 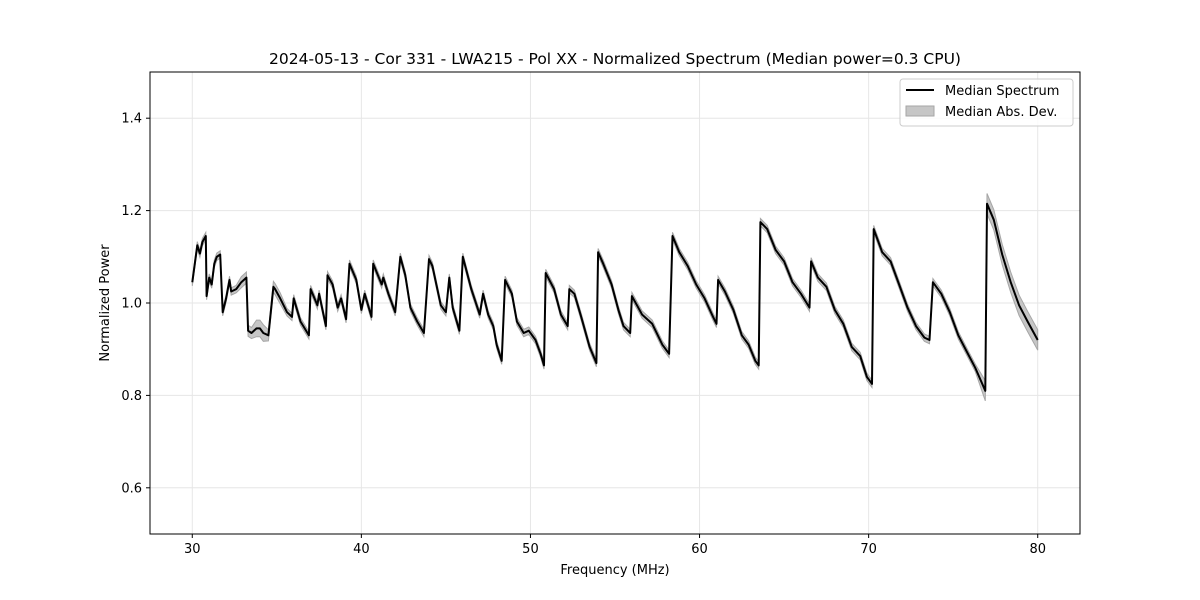 What do you see at coordinates (131, 488) in the screenshot?
I see `y-tick-label: 0.6` at bounding box center [131, 488].